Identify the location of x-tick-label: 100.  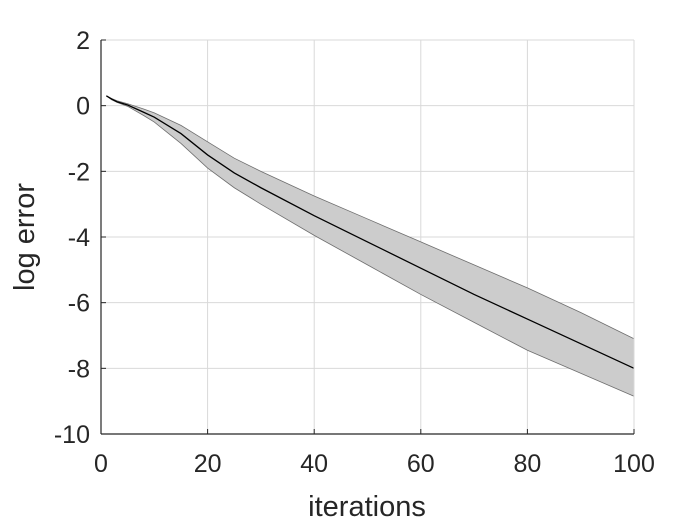
(634, 464).